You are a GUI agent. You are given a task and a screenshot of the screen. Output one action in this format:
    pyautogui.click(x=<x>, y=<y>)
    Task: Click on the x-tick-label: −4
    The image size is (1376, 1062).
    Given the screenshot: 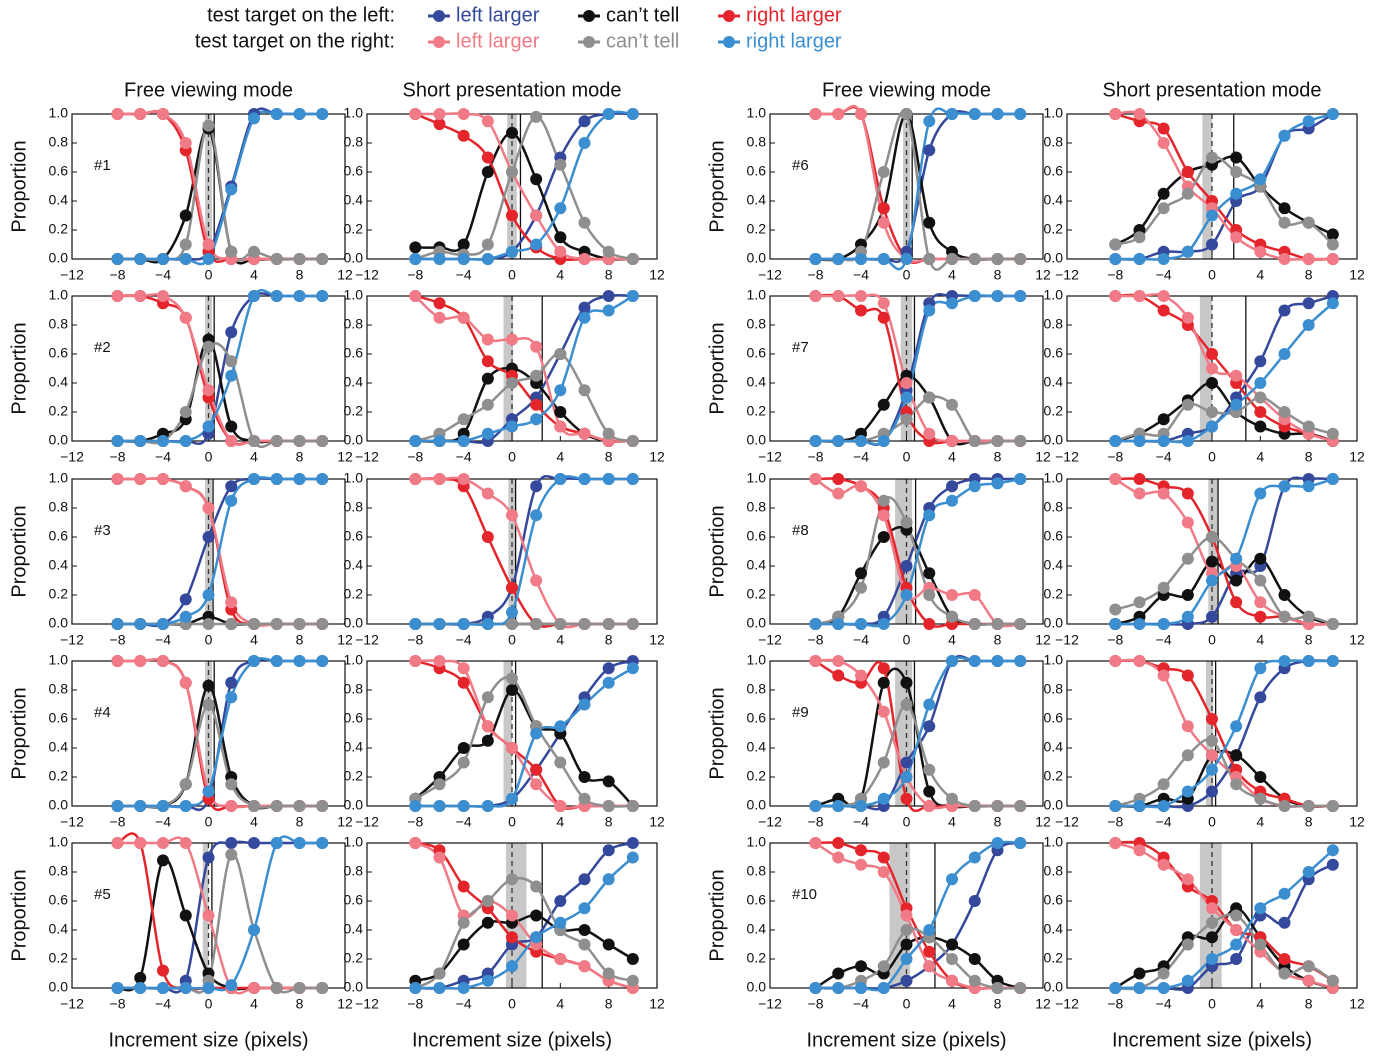 What is the action you would take?
    pyautogui.click(x=861, y=640)
    